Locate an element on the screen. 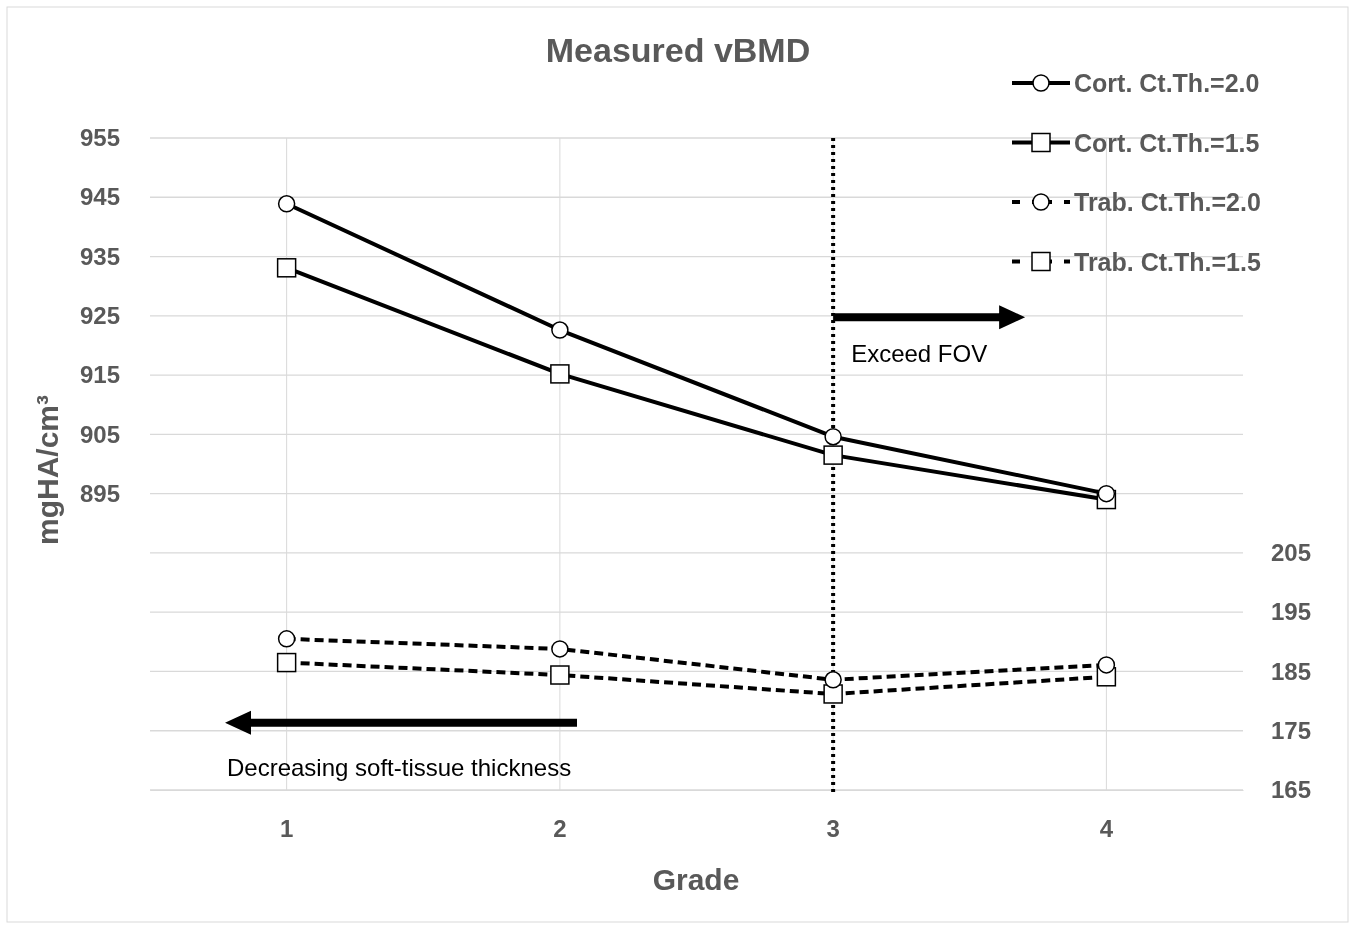 The height and width of the screenshot is (927, 1357). x-tick-label: 1 is located at coordinates (286, 829).